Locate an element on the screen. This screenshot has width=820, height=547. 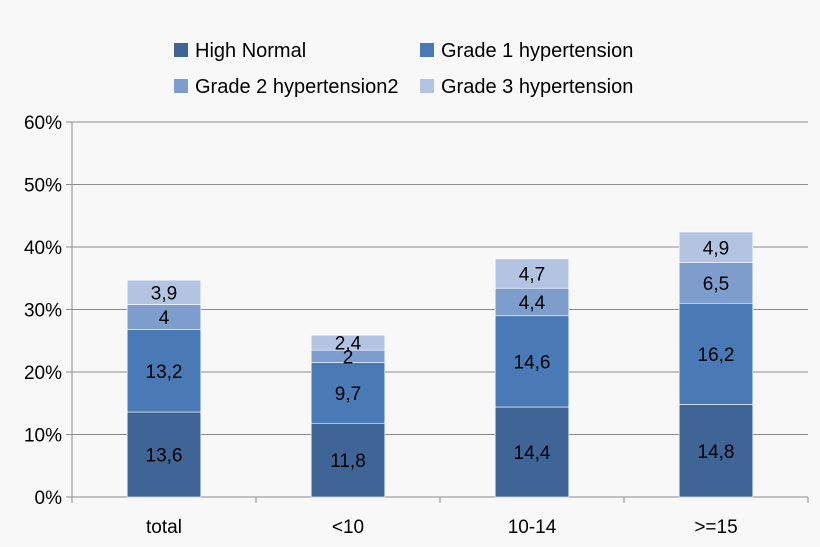
legend-label: Grade 3 hypertension is located at coordinates (537, 87).